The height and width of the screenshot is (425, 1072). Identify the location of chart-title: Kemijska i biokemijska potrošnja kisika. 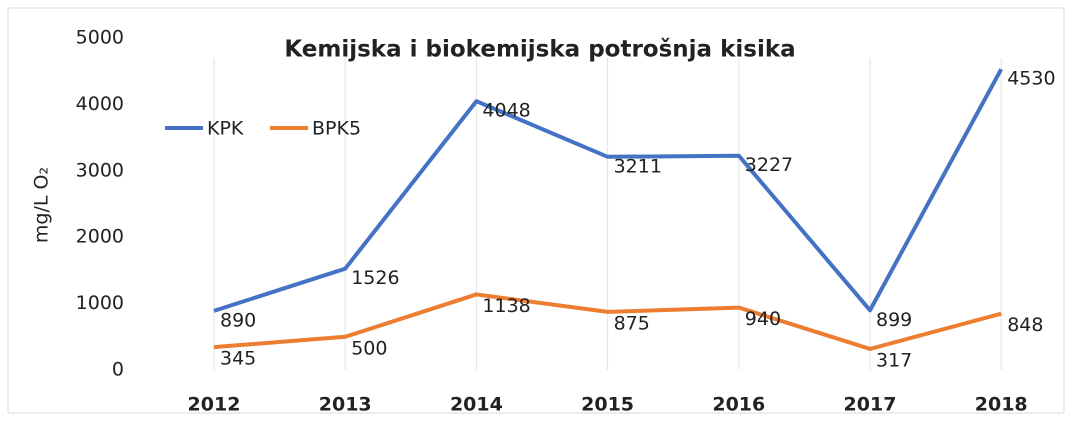
(539, 50).